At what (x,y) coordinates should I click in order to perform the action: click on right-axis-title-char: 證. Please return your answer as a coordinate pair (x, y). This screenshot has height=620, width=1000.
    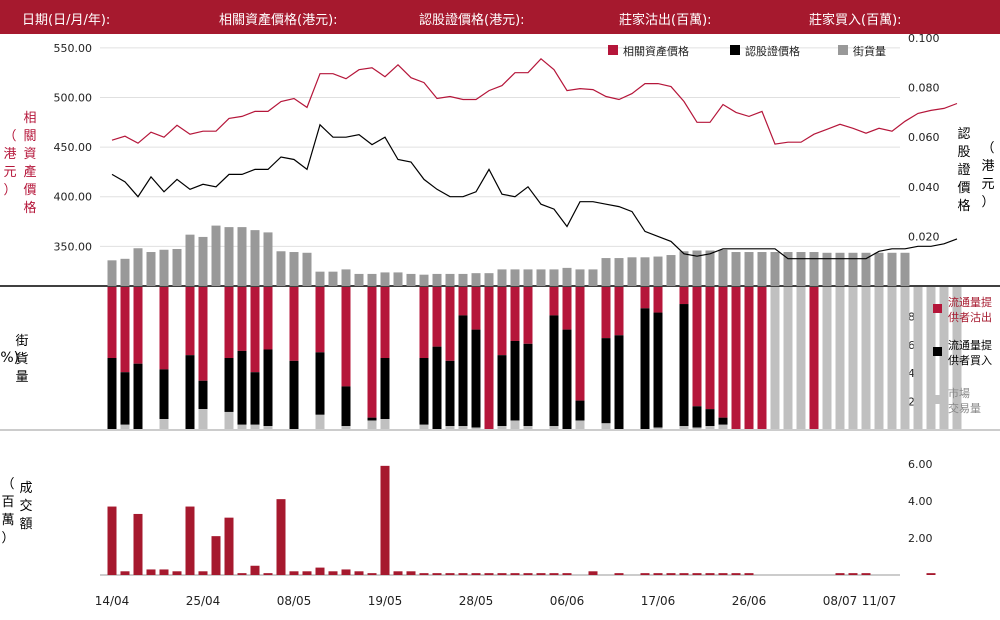
    Looking at the image, I should click on (963, 170).